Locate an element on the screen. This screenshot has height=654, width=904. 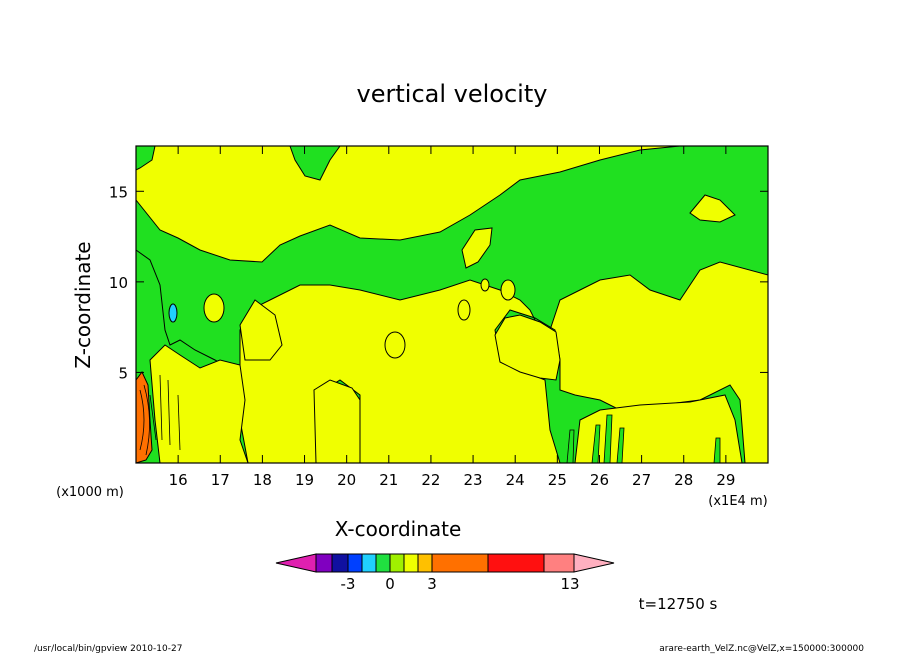
colorbar-label: 0 is located at coordinates (390, 584).